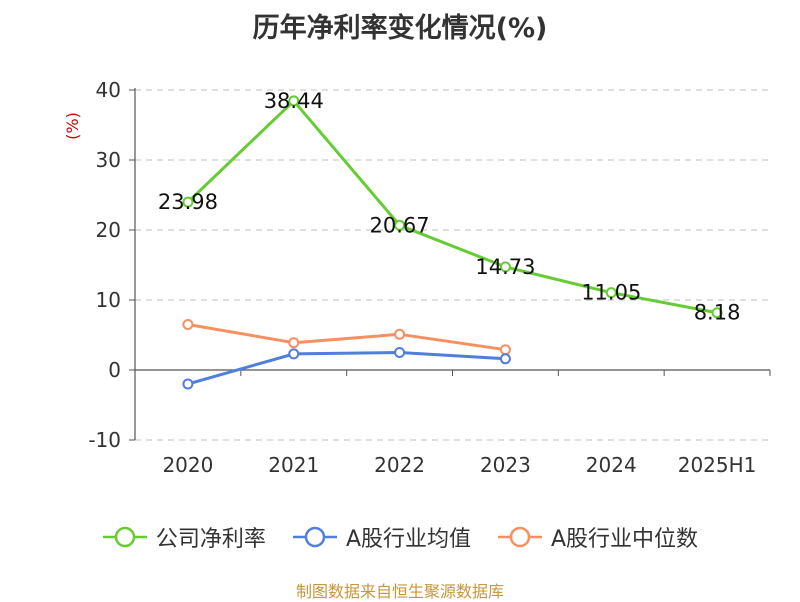 Image resolution: width=800 pixels, height=602 pixels. I want to click on legend-item: A股行业均值, so click(381, 537).